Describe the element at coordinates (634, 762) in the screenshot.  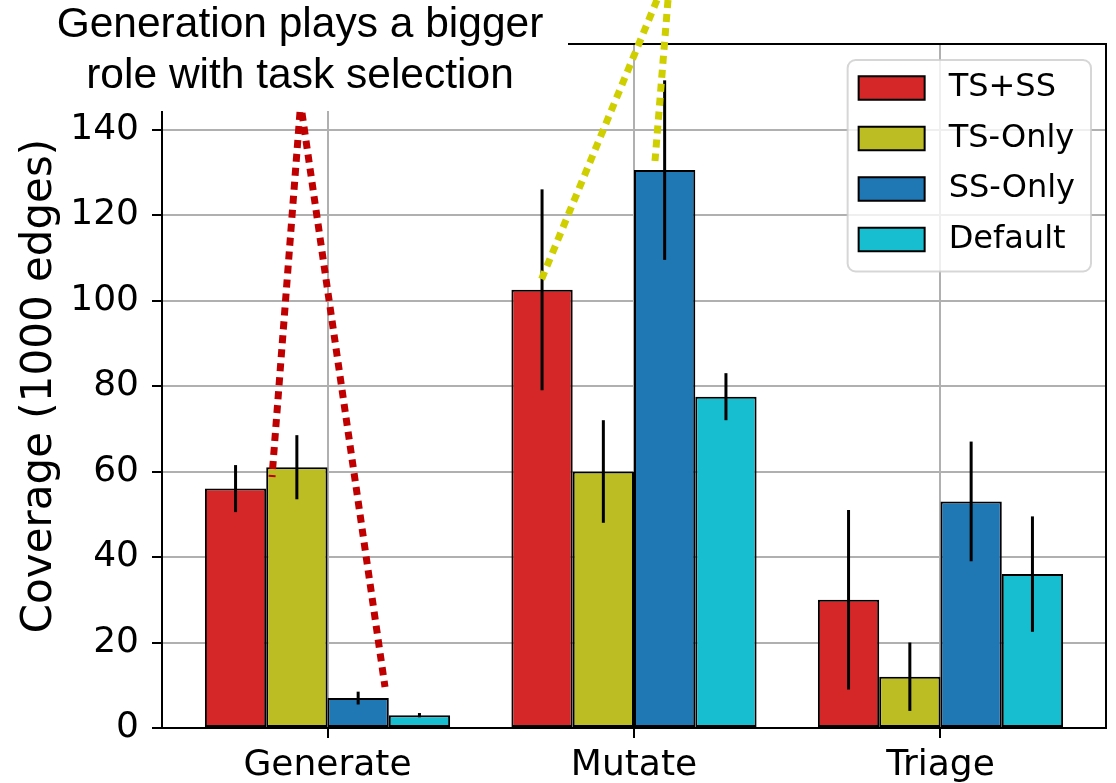
I see `x-tick-label: Mutate` at that location.